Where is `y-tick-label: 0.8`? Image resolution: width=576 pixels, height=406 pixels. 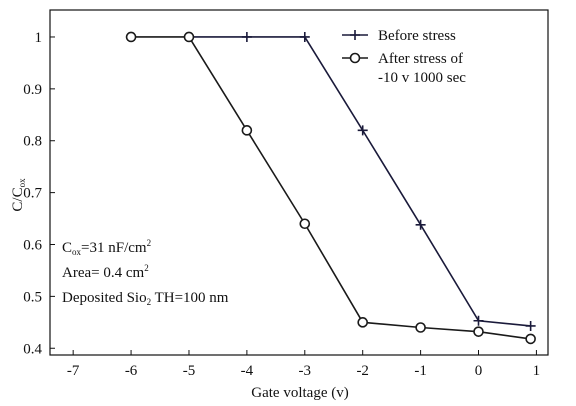
y-tick-label: 0.8 is located at coordinates (32, 142).